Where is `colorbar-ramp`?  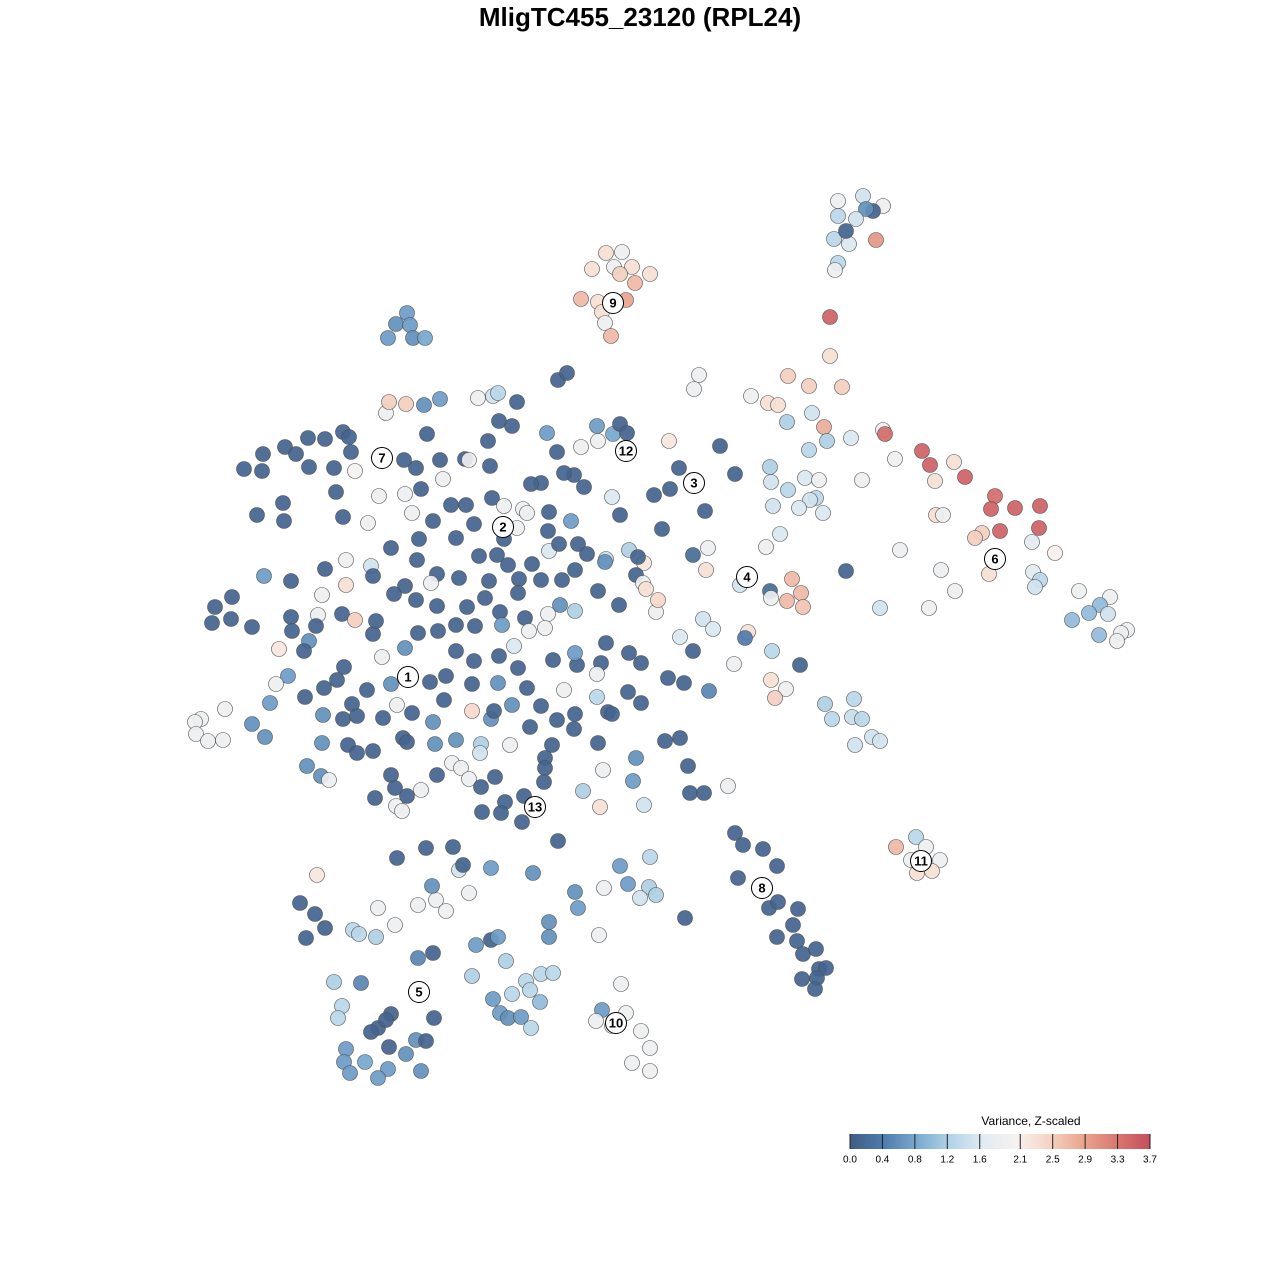 colorbar-ramp is located at coordinates (1000, 1141).